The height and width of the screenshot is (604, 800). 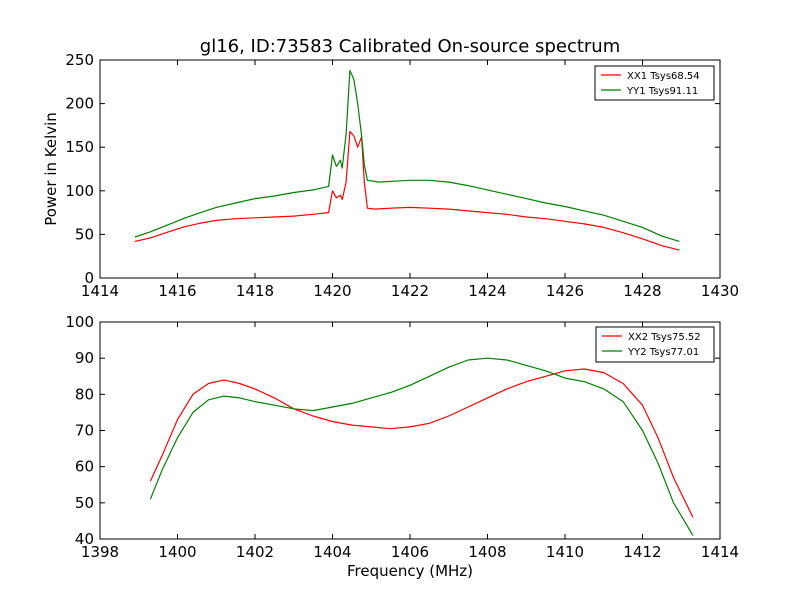 I want to click on legend-label: XX1 Tsys68.54, so click(x=663, y=76).